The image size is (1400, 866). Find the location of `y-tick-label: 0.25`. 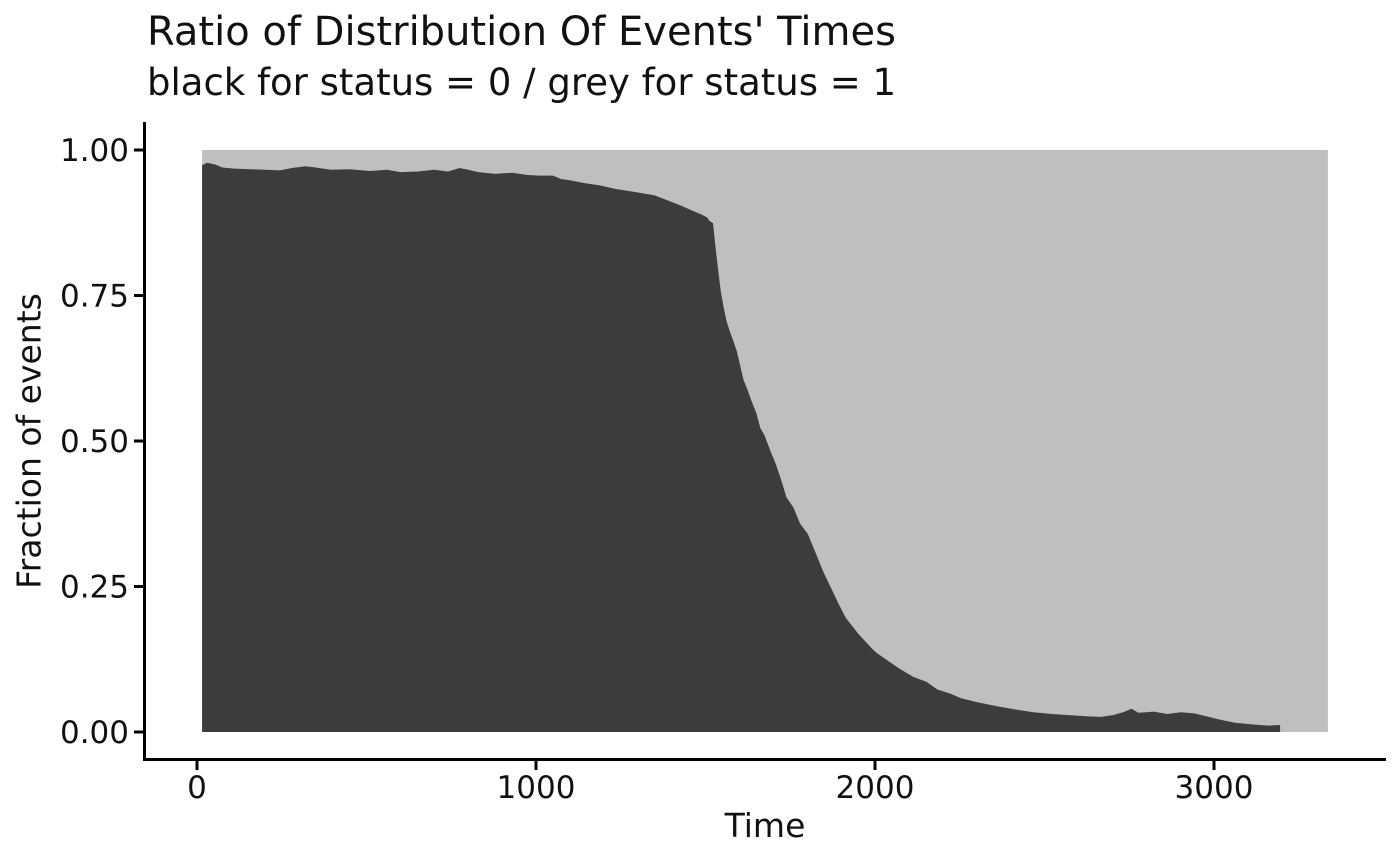

y-tick-label: 0.25 is located at coordinates (94, 588).